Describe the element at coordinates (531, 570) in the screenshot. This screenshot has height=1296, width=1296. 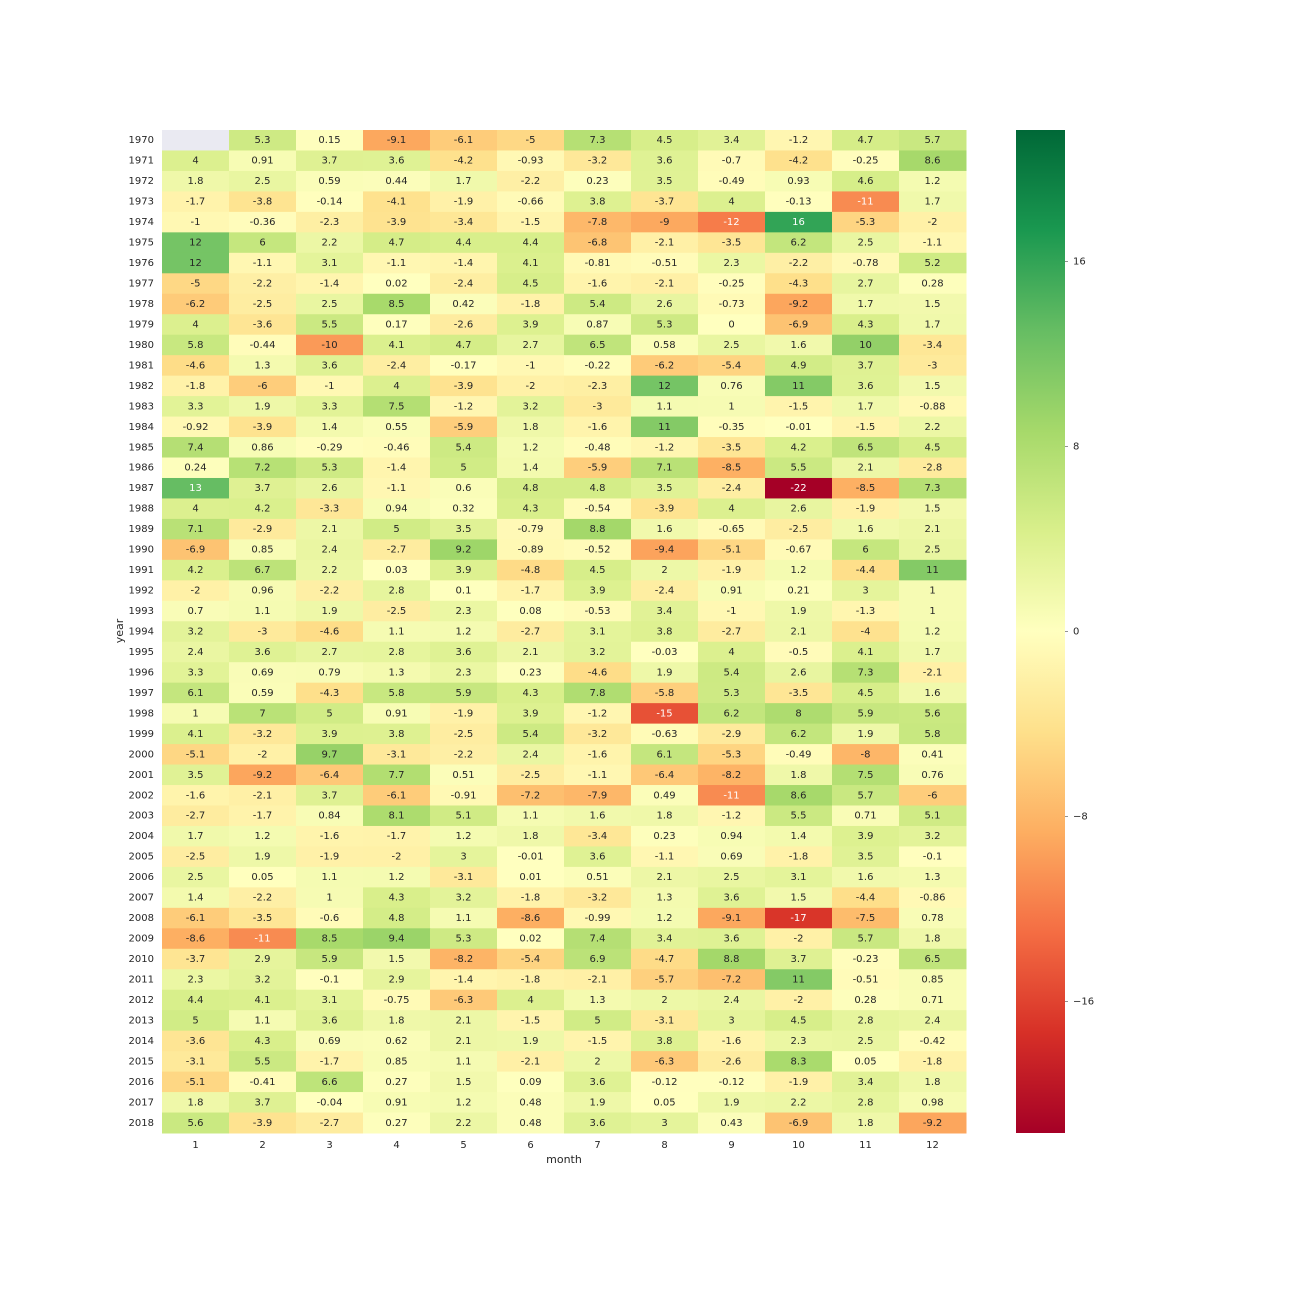
I see `cell-label: -4.8` at that location.